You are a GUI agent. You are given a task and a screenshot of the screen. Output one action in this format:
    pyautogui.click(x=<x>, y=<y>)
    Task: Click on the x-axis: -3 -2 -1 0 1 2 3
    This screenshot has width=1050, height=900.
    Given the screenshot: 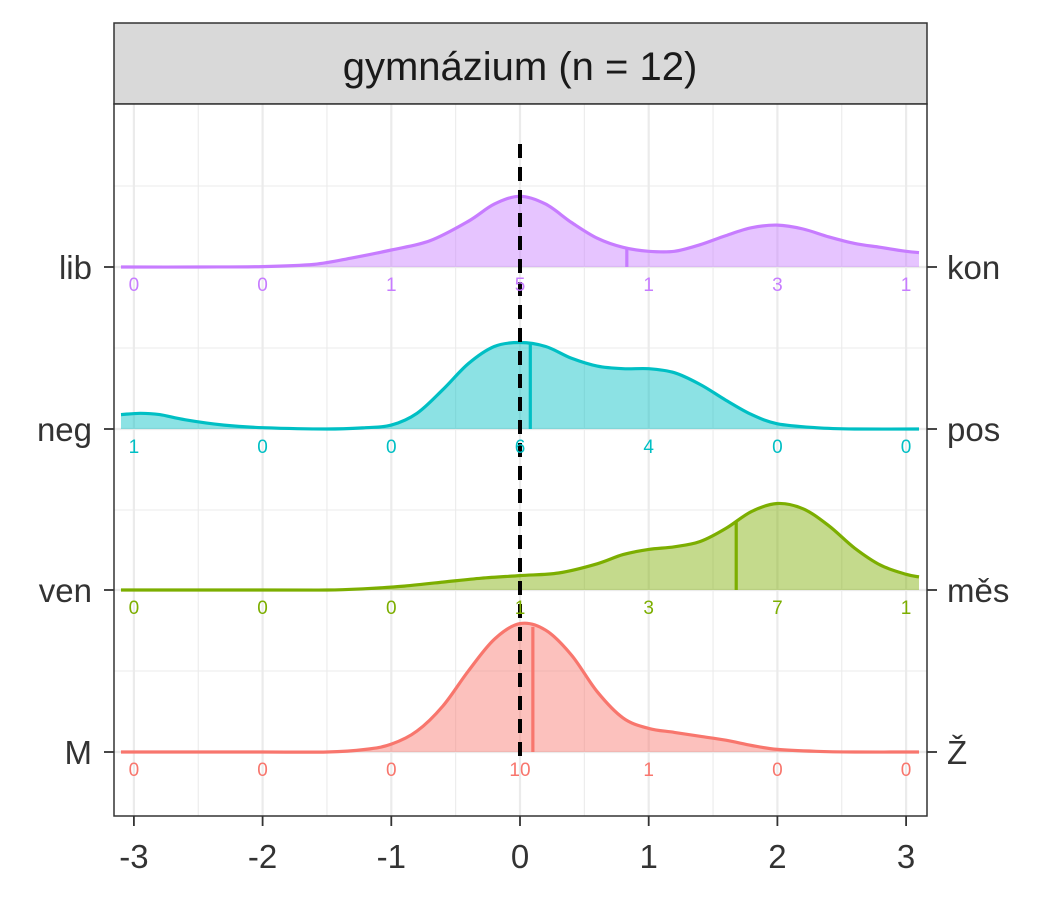 What is the action you would take?
    pyautogui.click(x=517, y=845)
    